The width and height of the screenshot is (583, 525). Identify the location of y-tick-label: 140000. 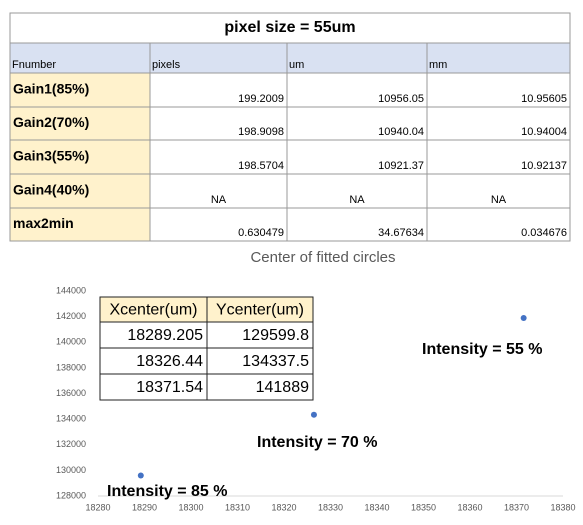
(71, 342).